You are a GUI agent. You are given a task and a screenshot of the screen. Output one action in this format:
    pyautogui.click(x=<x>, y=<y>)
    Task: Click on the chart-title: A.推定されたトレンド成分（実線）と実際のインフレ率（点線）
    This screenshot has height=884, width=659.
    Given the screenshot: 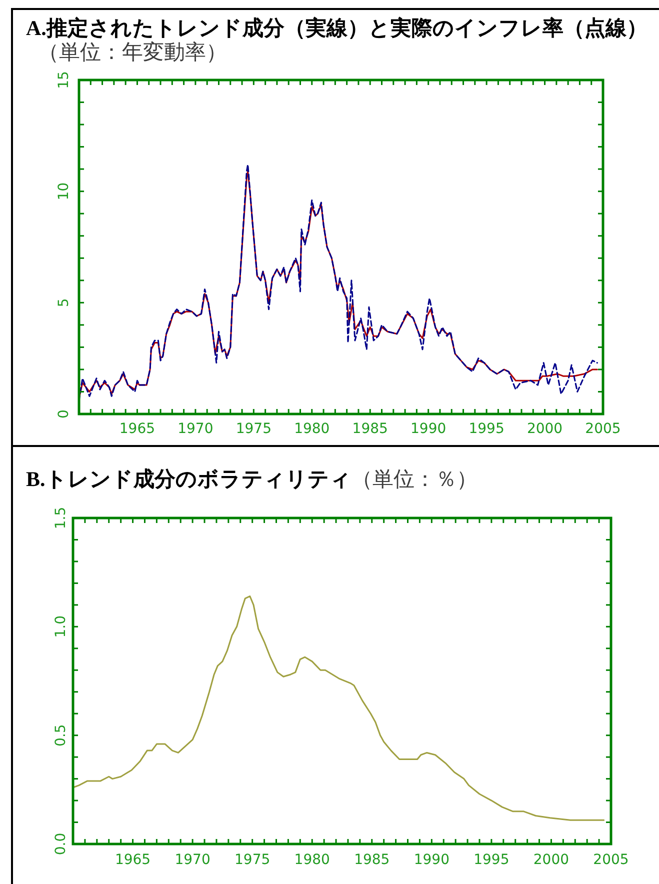 What is the action you would take?
    pyautogui.click(x=337, y=28)
    